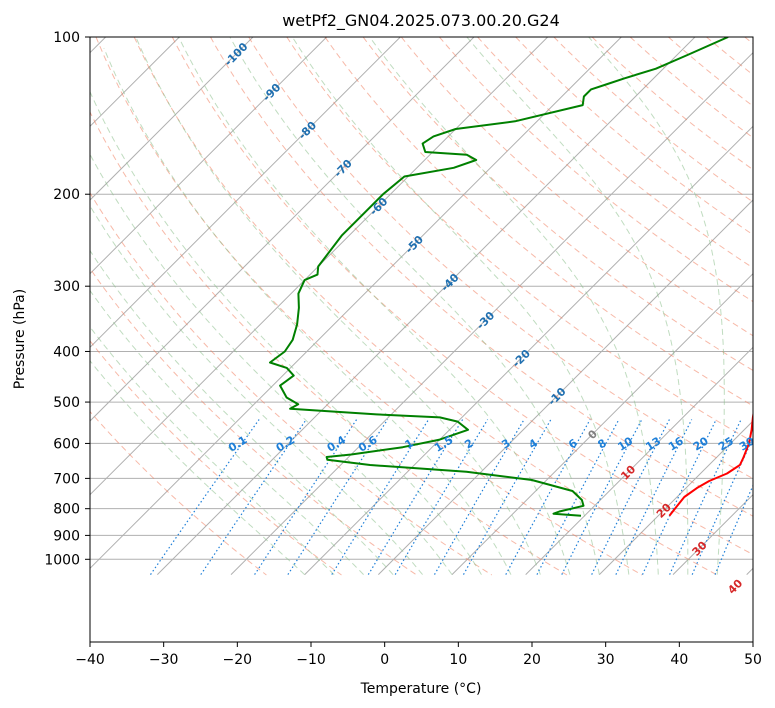 Image resolution: width=775 pixels, height=708 pixels. Describe the element at coordinates (66, 38) in the screenshot. I see `y-tick-label: 100` at that location.